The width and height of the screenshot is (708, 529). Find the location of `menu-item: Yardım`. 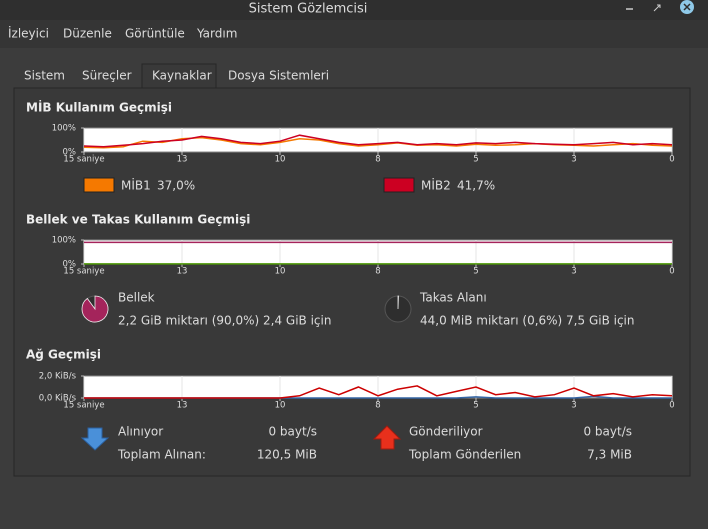

menu-item: Yardım is located at coordinates (216, 34).